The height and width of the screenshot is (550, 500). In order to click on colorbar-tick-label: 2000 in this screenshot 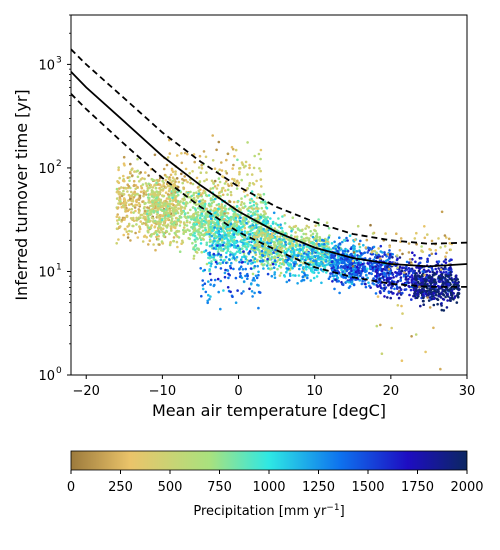, I will do `click(466, 487)`.